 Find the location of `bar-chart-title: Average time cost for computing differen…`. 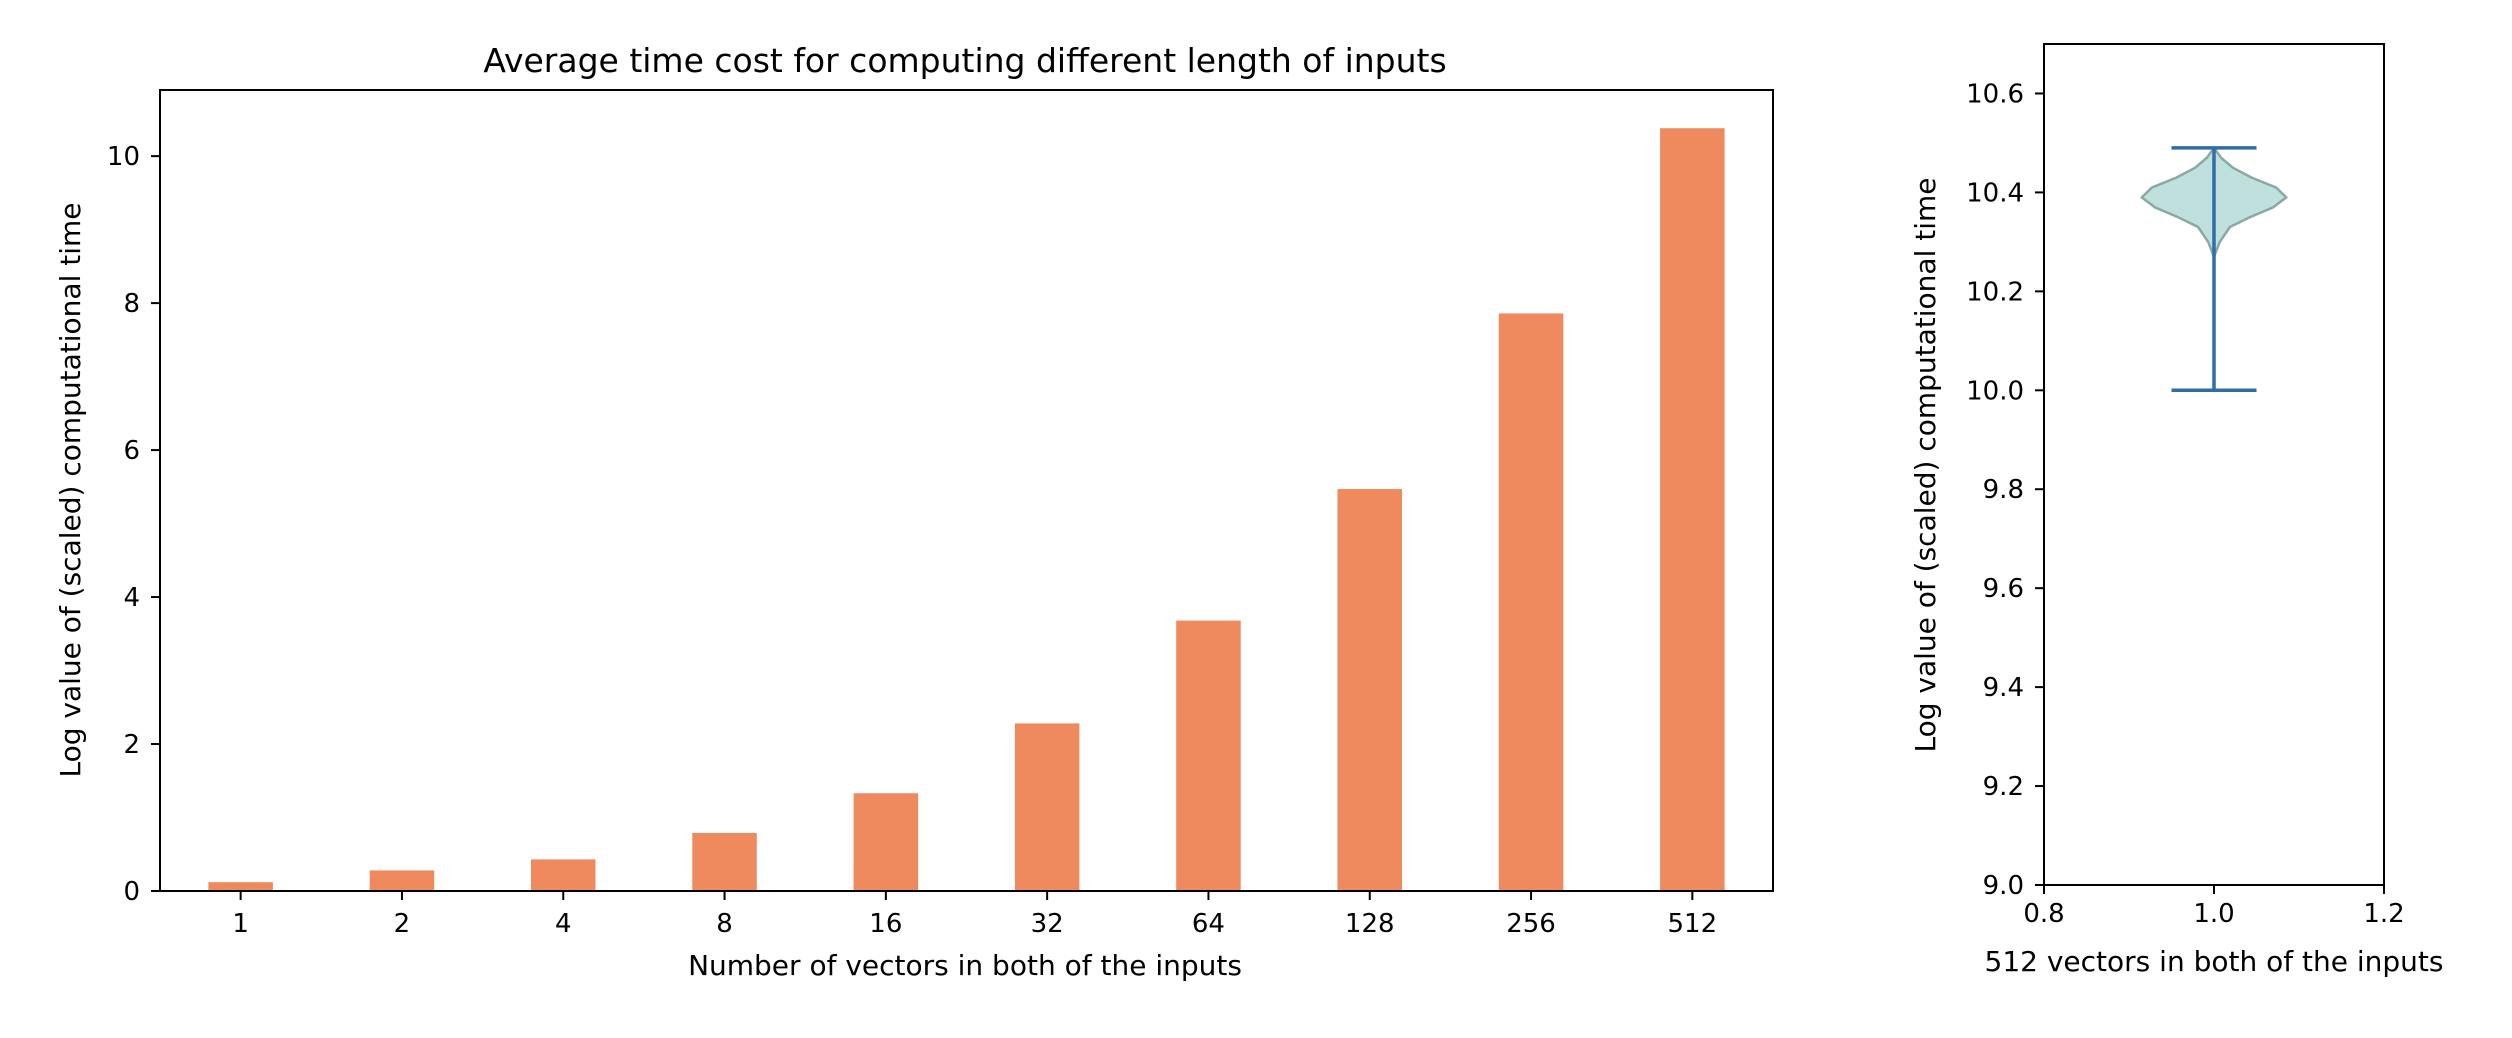

bar-chart-title: Average time cost for computing differen… is located at coordinates (964, 60).